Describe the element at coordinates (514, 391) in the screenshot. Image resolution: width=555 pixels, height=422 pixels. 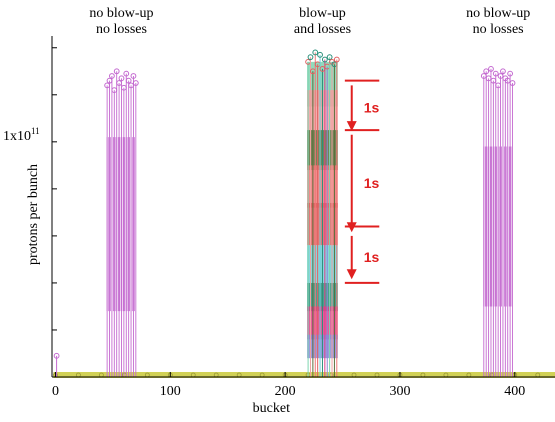
I see `x-tick-label: 400` at that location.